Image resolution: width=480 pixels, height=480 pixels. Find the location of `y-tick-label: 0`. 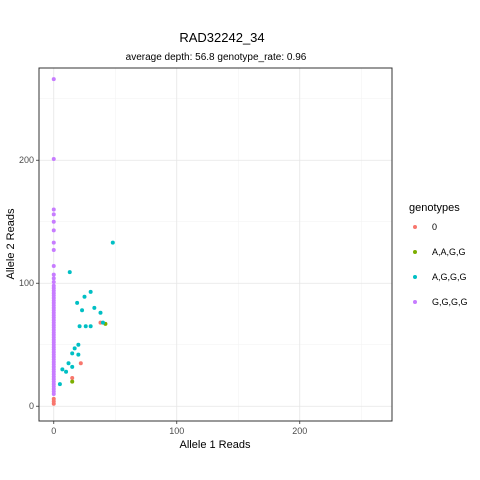

y-tick-label: 0 is located at coordinates (31, 406).